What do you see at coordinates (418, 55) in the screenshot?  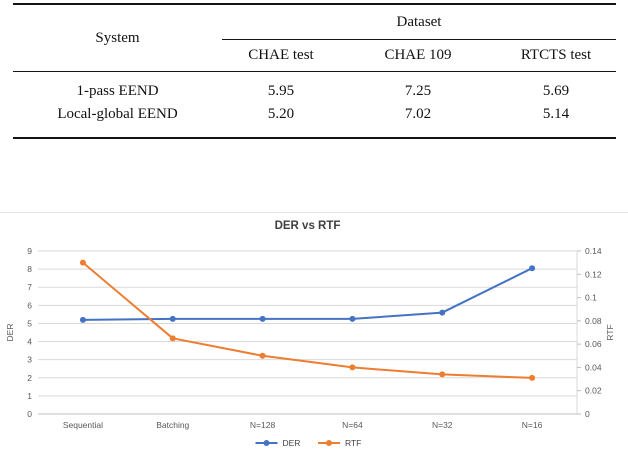 I see `header-col-chae-109: CHAE 109` at bounding box center [418, 55].